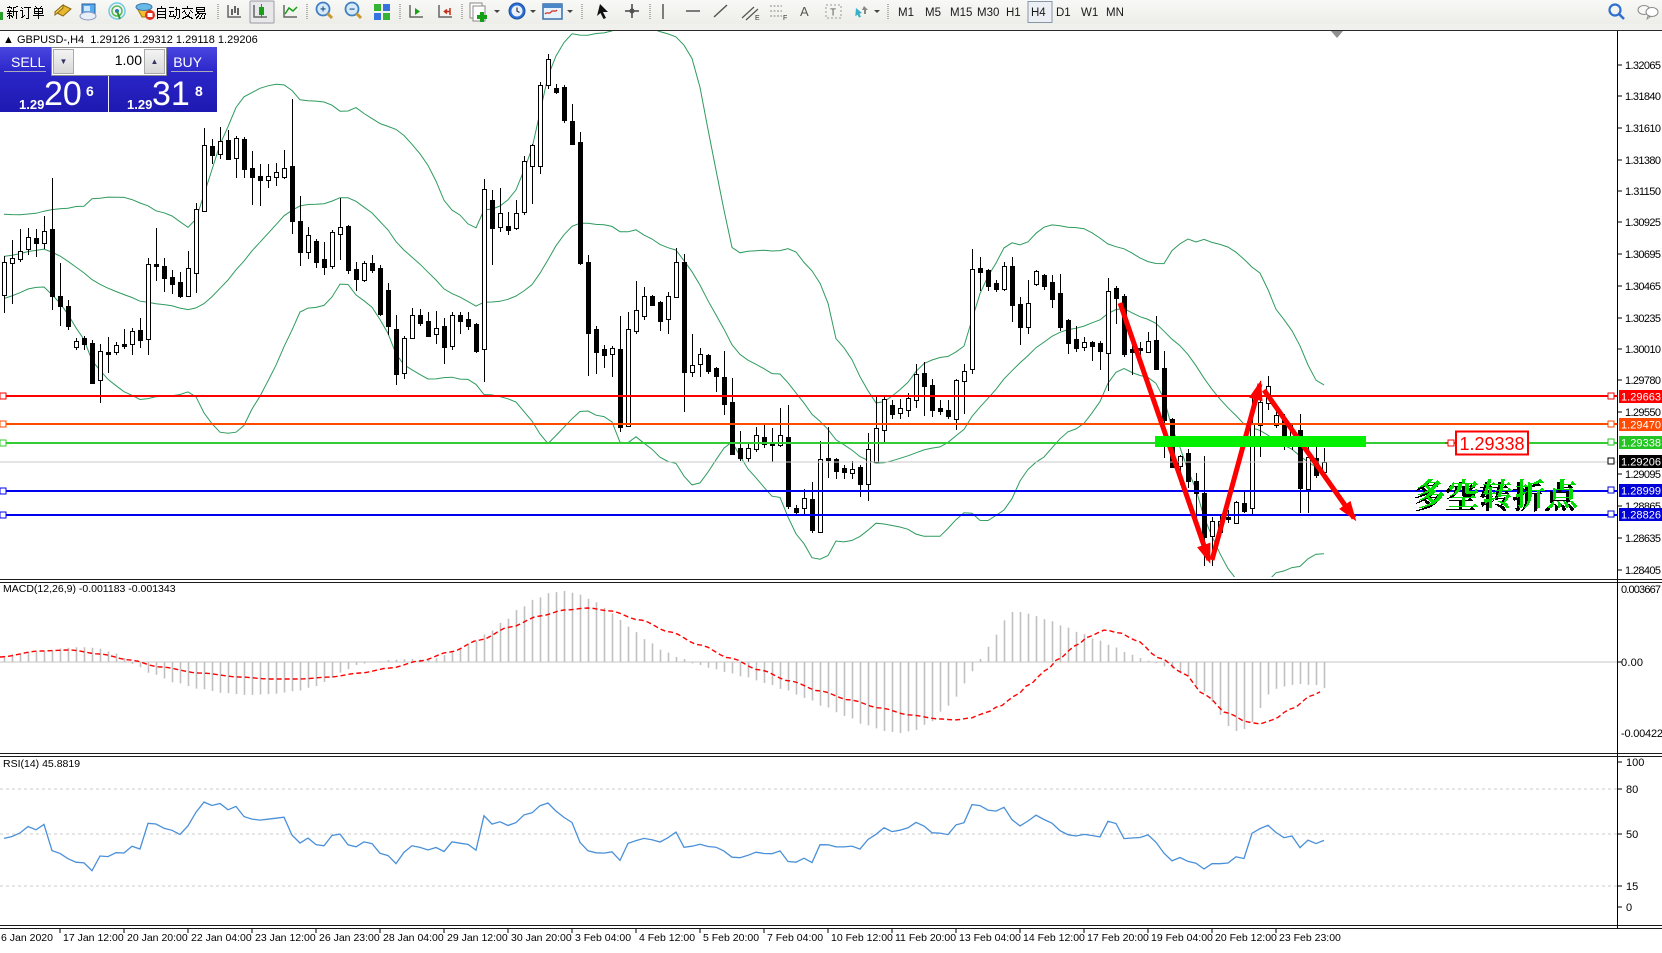 This screenshot has height=953, width=1662. Describe the element at coordinates (1643, 192) in the screenshot. I see `svg-text: 1.31150` at that location.